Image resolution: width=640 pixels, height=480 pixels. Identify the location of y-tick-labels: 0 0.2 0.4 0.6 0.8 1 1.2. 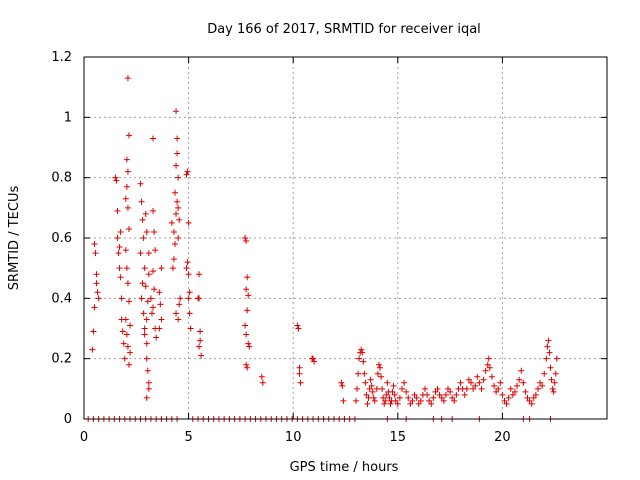
(61, 238).